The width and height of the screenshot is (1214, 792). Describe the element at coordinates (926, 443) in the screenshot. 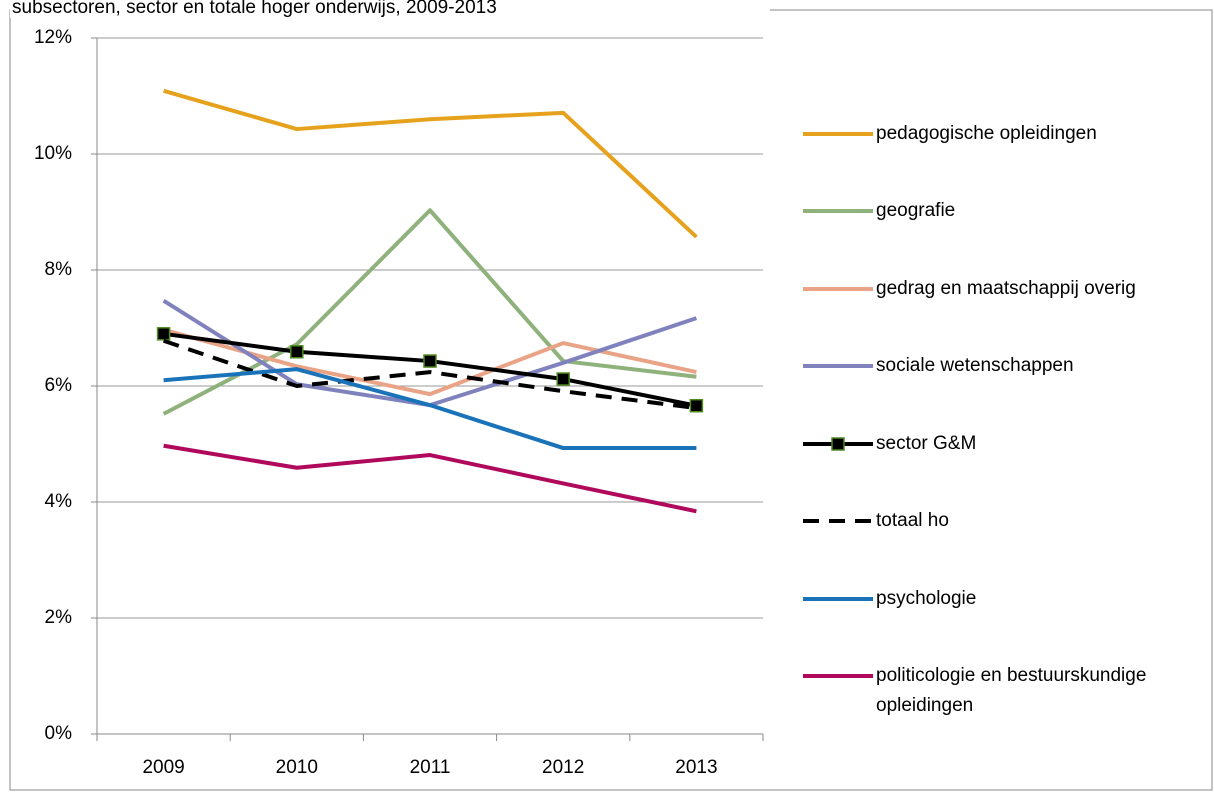

I see `legend-label: sector G&M` at that location.